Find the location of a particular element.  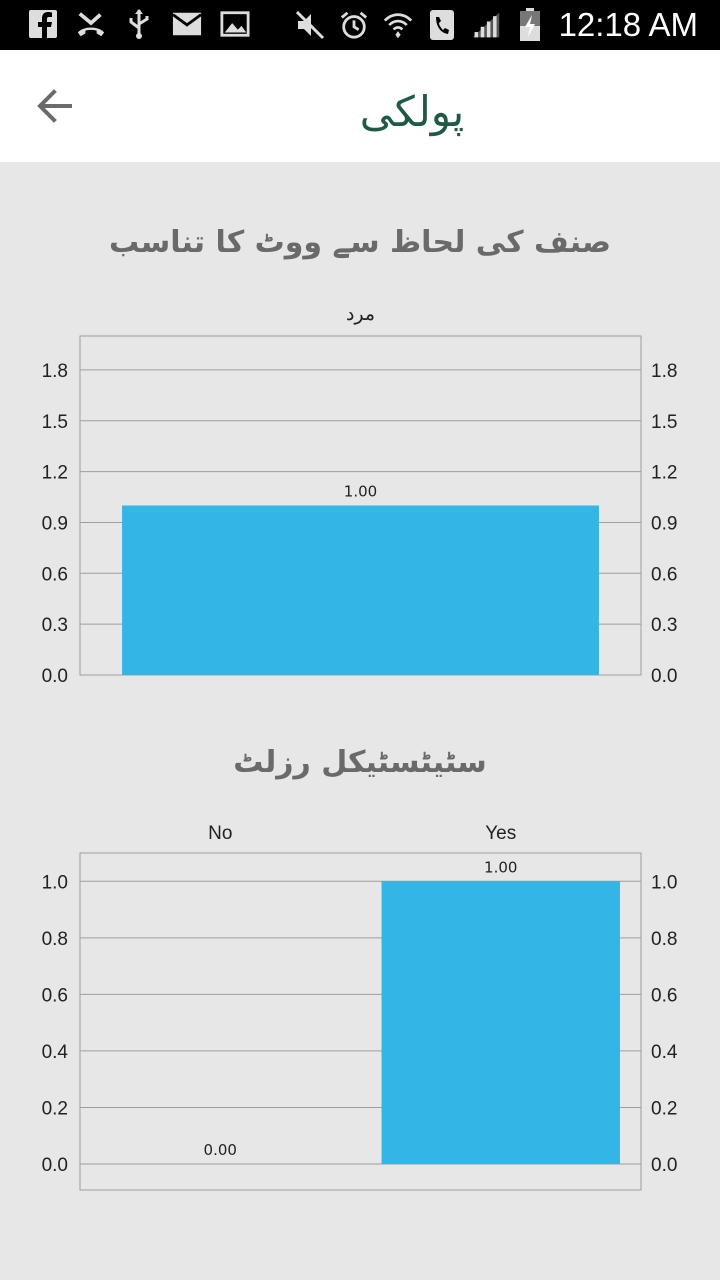

chart1-ytick-left: 0.0 is located at coordinates (55, 676).